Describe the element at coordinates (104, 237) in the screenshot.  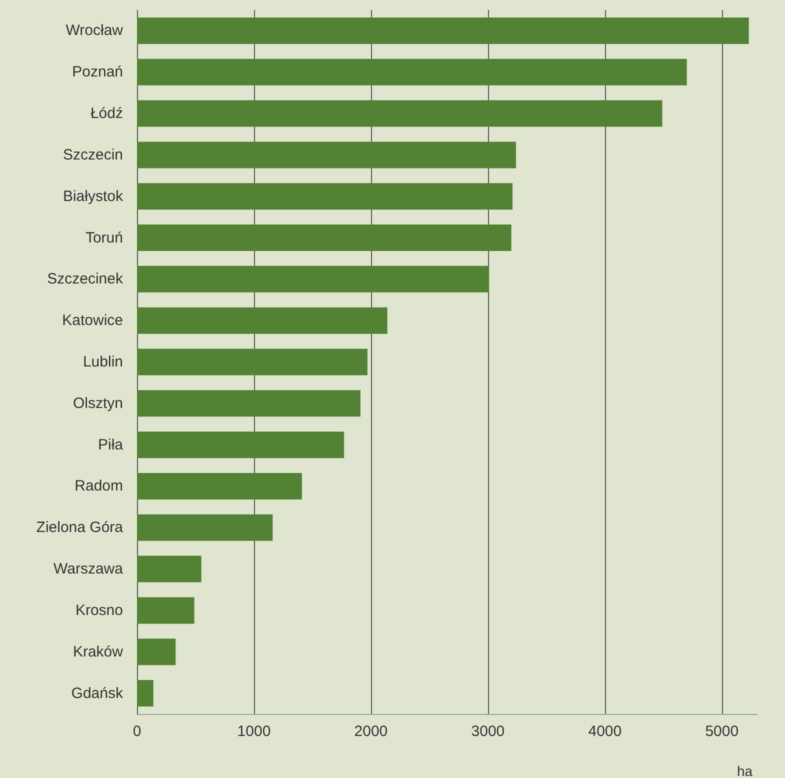
I see `y-tick-label: Toruń` at that location.